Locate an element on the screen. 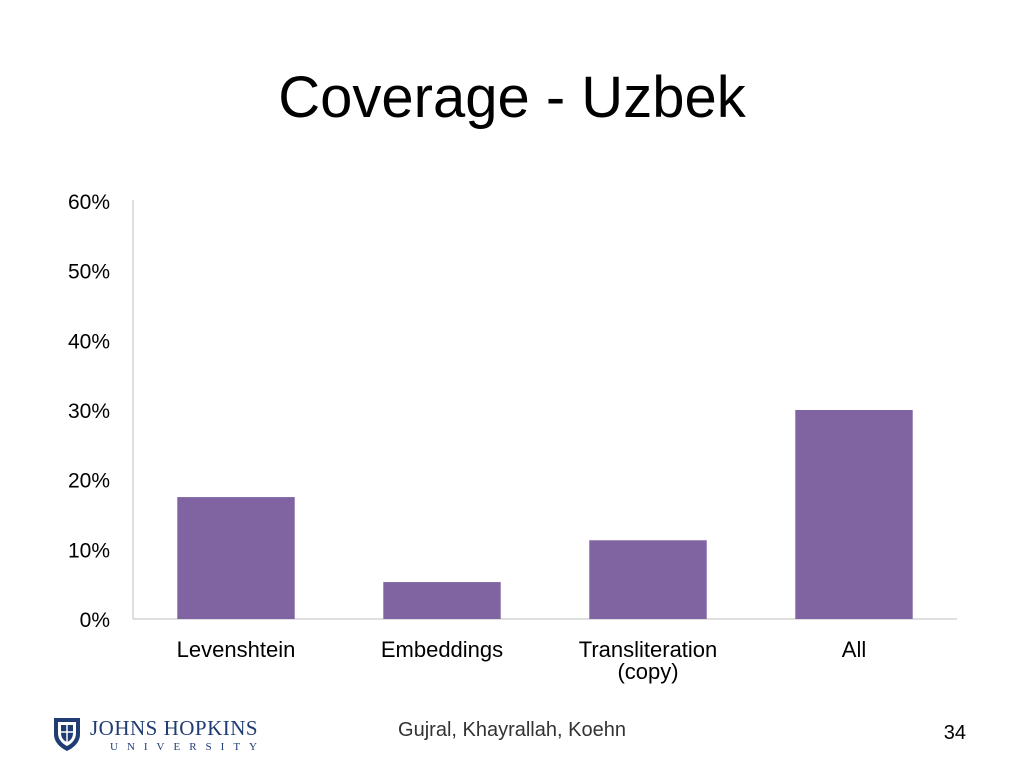 This screenshot has width=1024, height=768. category-label-2: Transliteration (copy) is located at coordinates (648, 660).